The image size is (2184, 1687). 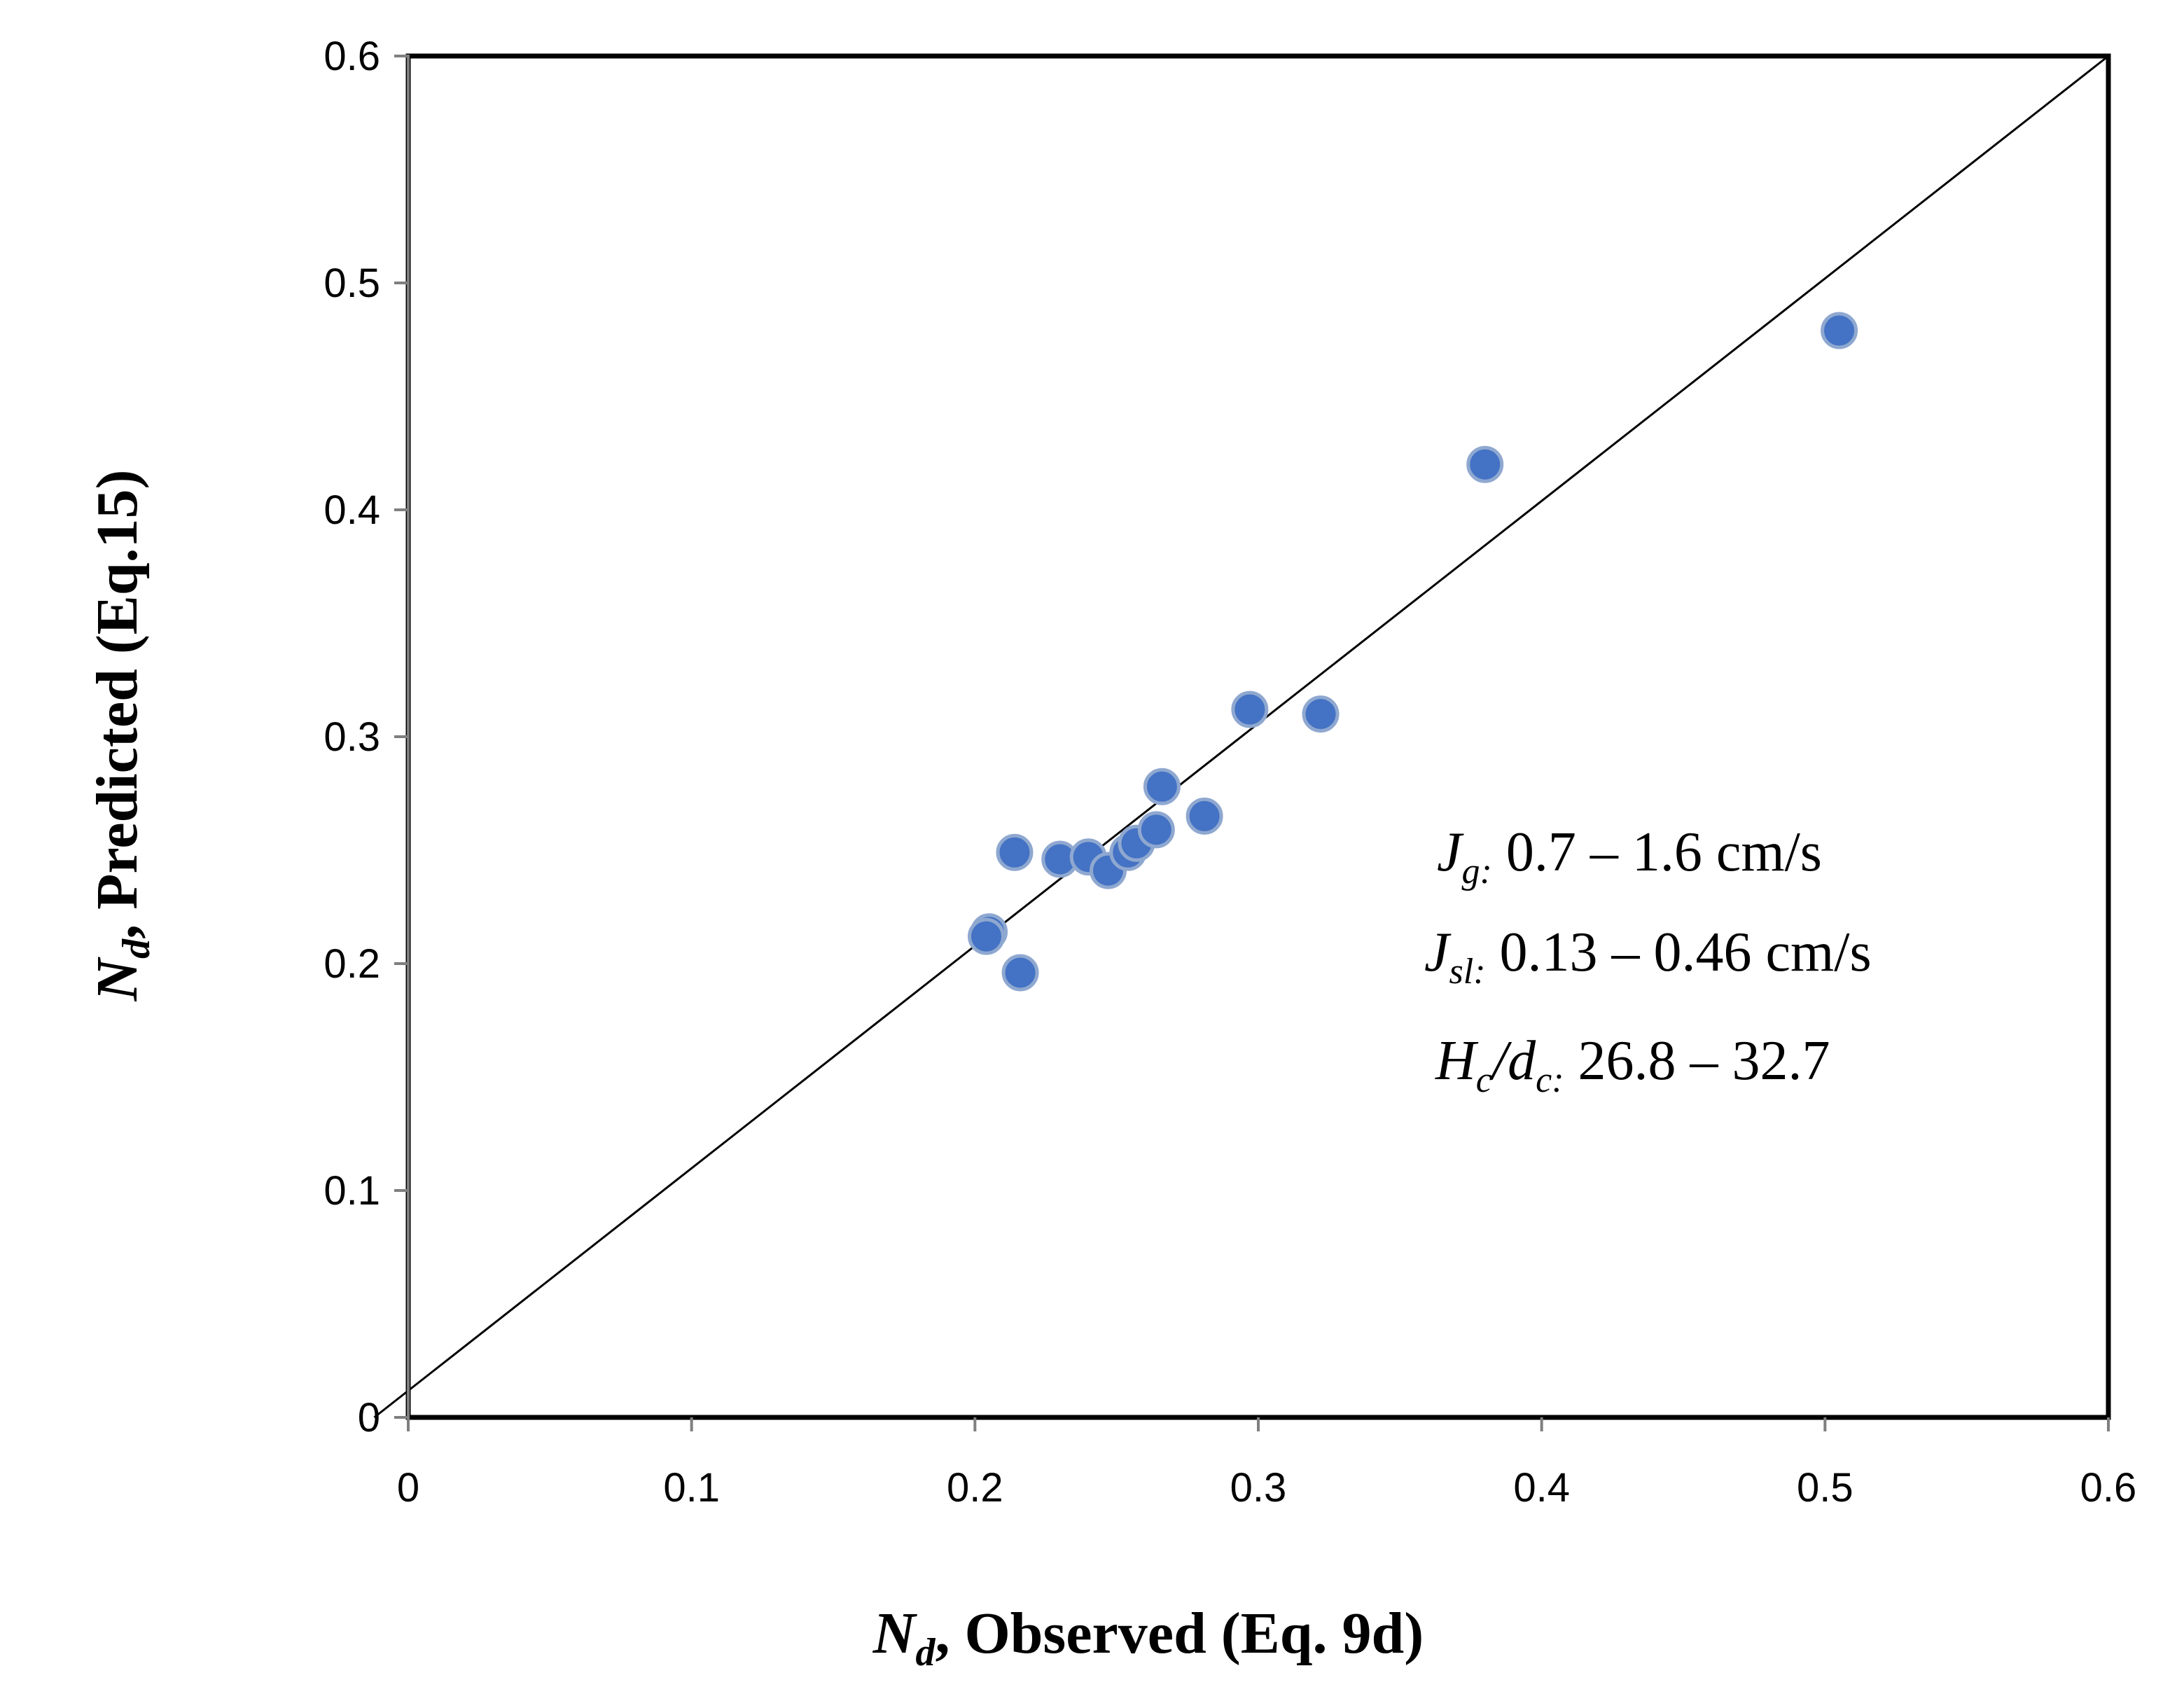 What do you see at coordinates (1633, 1065) in the screenshot?
I see `annotation-hc-dc: Hc/dc: 26.8 – 32.7` at bounding box center [1633, 1065].